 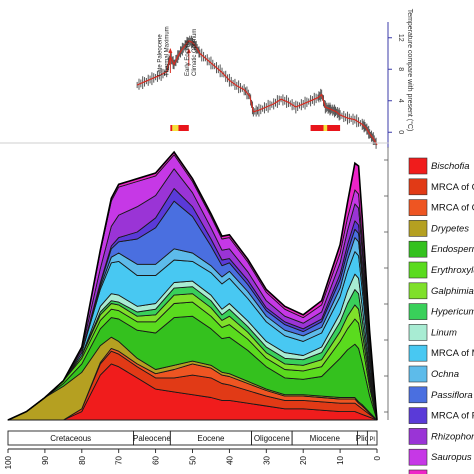 What do you see at coordinates (451, 457) in the screenshot?
I see `legend-label-sauropus: Sauropus` at bounding box center [451, 457].